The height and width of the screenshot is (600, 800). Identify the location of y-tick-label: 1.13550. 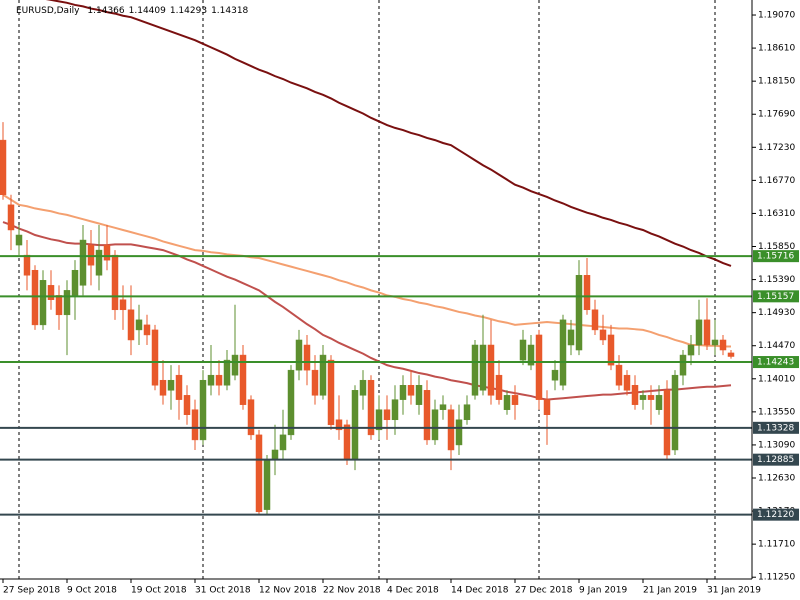
(776, 412).